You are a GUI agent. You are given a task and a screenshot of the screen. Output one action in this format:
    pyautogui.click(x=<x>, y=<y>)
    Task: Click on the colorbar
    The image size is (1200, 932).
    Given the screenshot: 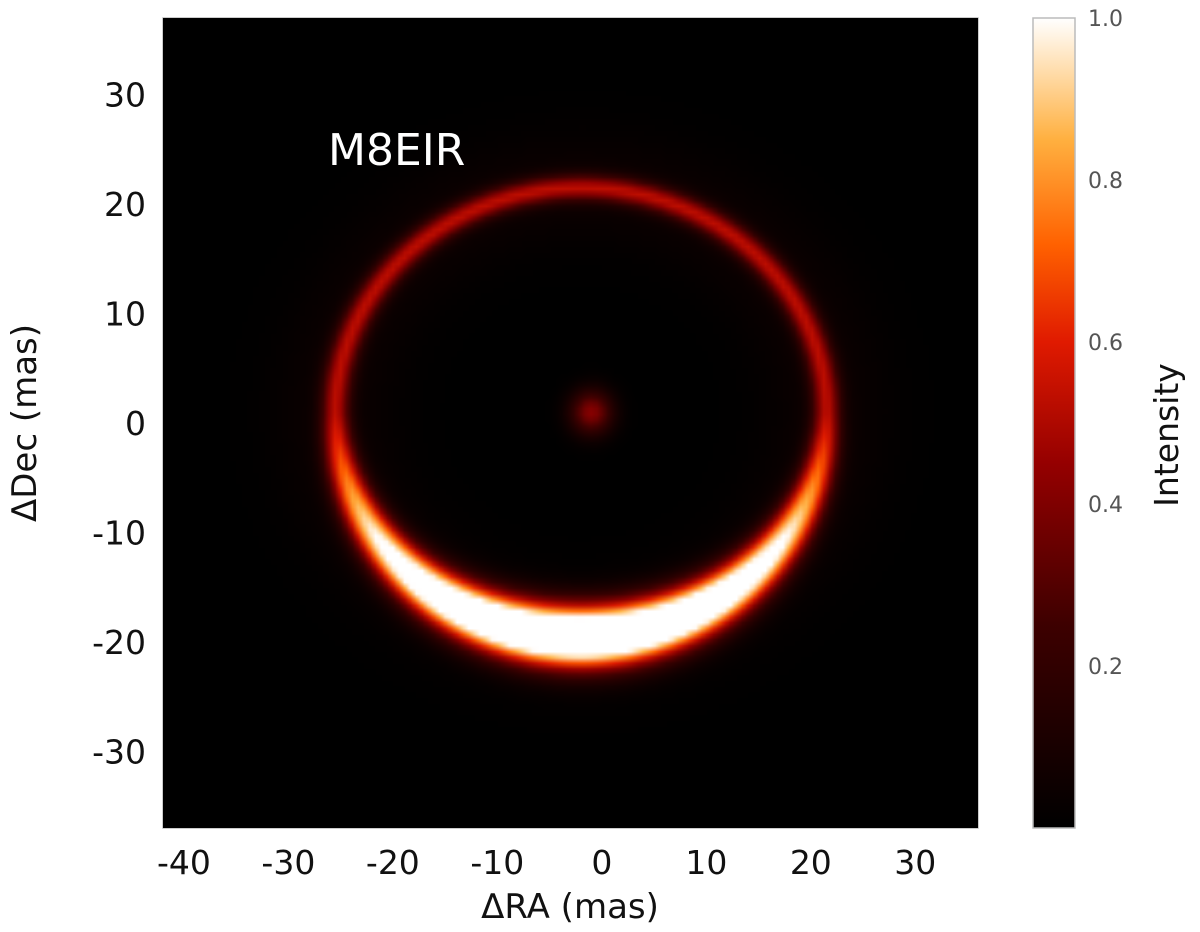 What is the action you would take?
    pyautogui.click(x=1054, y=423)
    